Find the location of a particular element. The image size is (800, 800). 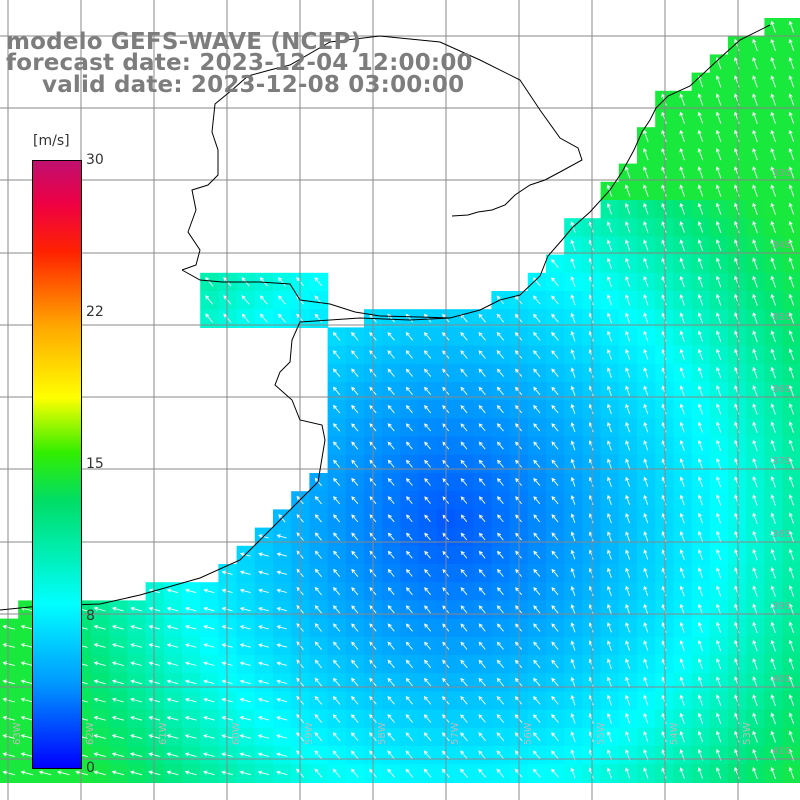

valid-date: valid date: 2023-12-08 03:00:00 is located at coordinates (253, 85).